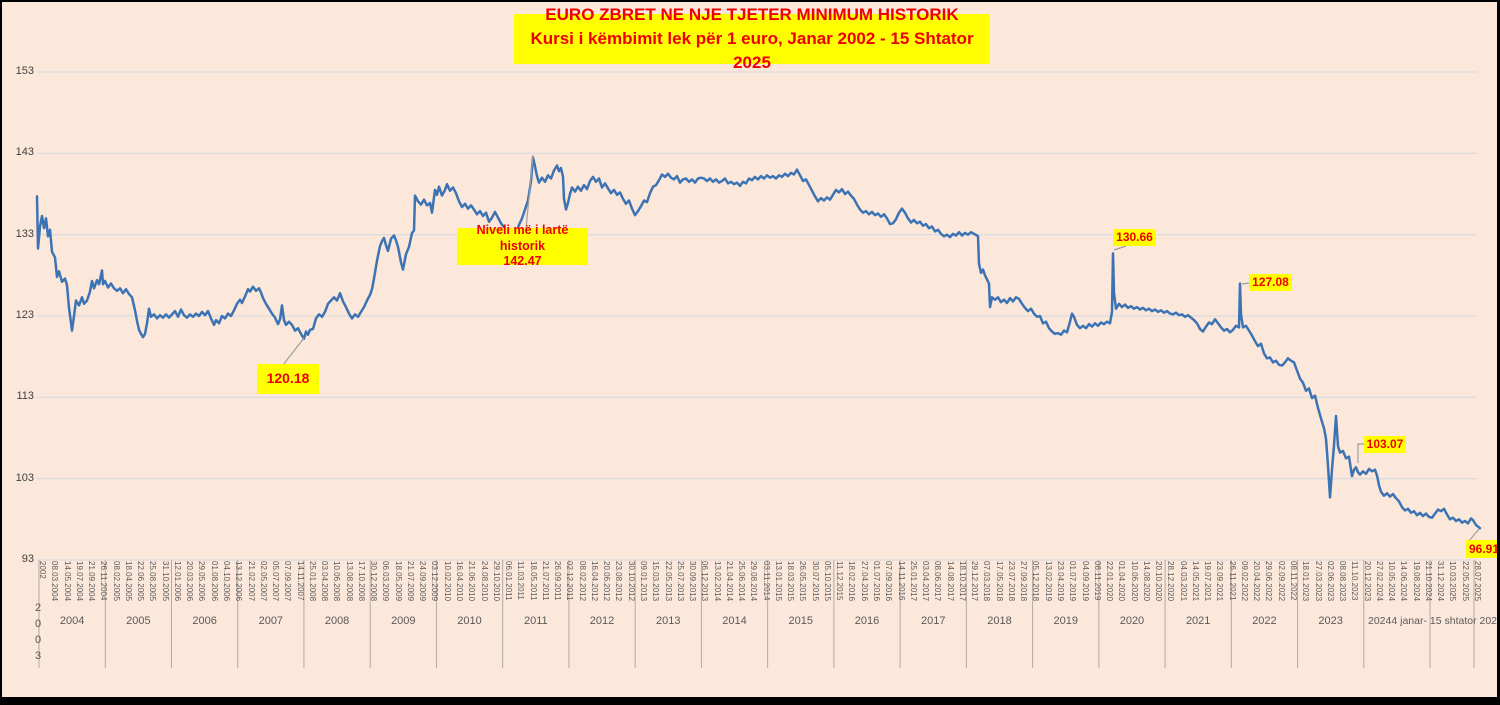 The image size is (1500, 705). I want to click on x-tick-label: 03.12.2009, so click(435, 581).